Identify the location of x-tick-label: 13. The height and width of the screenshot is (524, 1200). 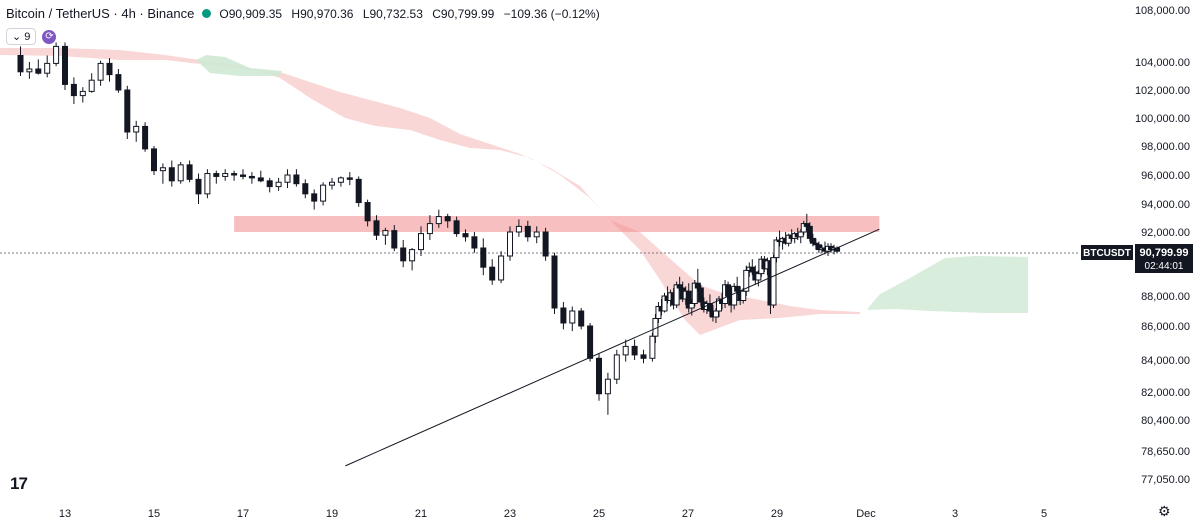
(65, 514).